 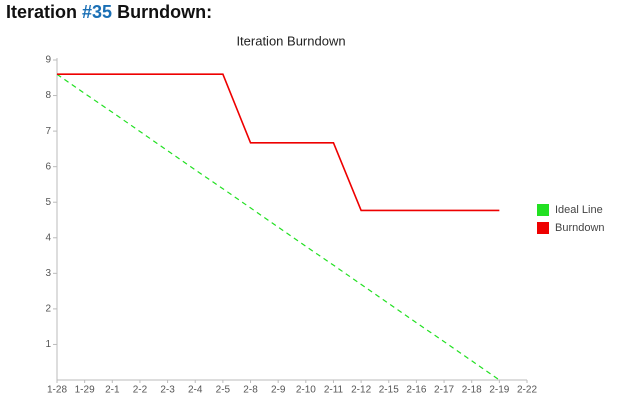 What do you see at coordinates (499, 390) in the screenshot?
I see `x-tick-label: 2-19` at bounding box center [499, 390].